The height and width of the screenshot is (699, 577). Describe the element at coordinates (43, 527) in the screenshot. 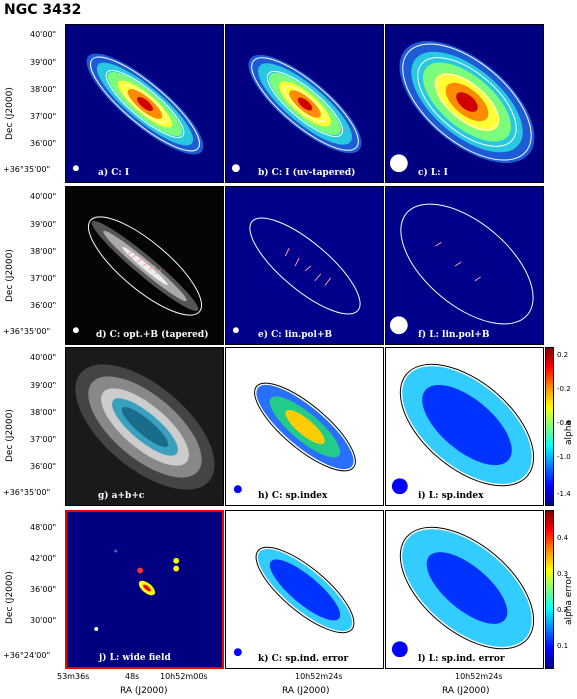

I see `ytick: 48'00"` at that location.